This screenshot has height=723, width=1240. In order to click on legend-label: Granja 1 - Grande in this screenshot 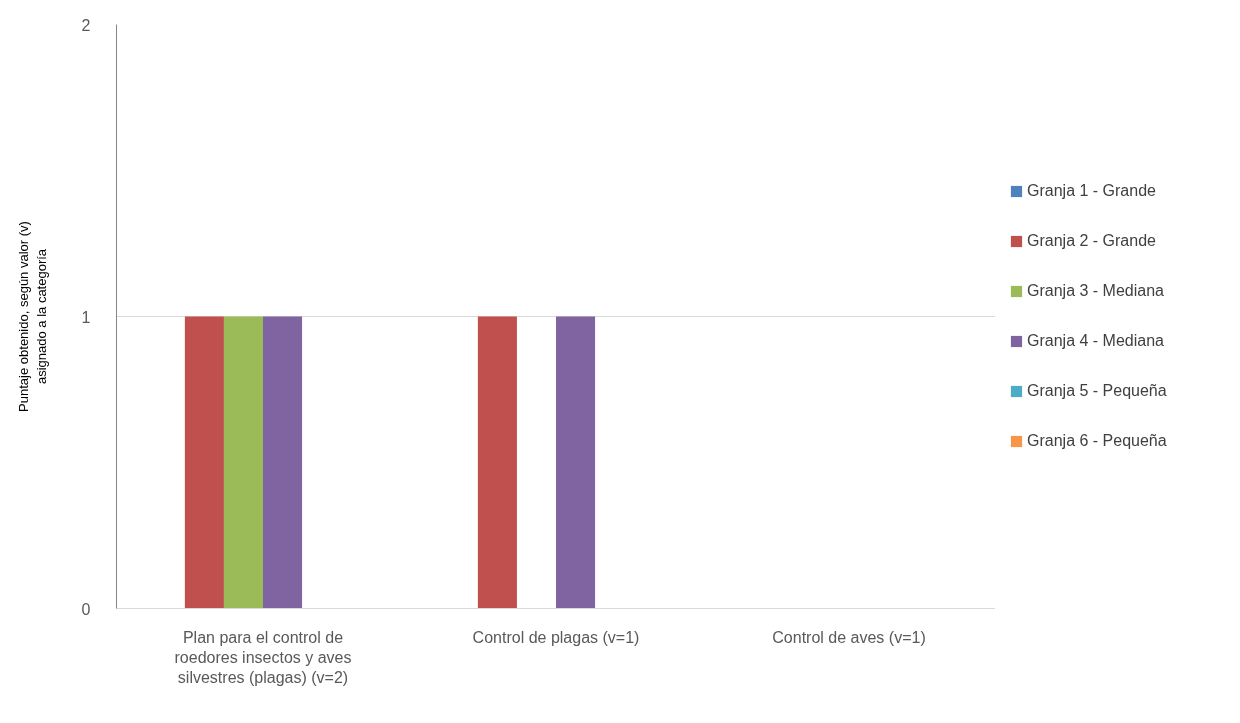, I will do `click(1091, 191)`.